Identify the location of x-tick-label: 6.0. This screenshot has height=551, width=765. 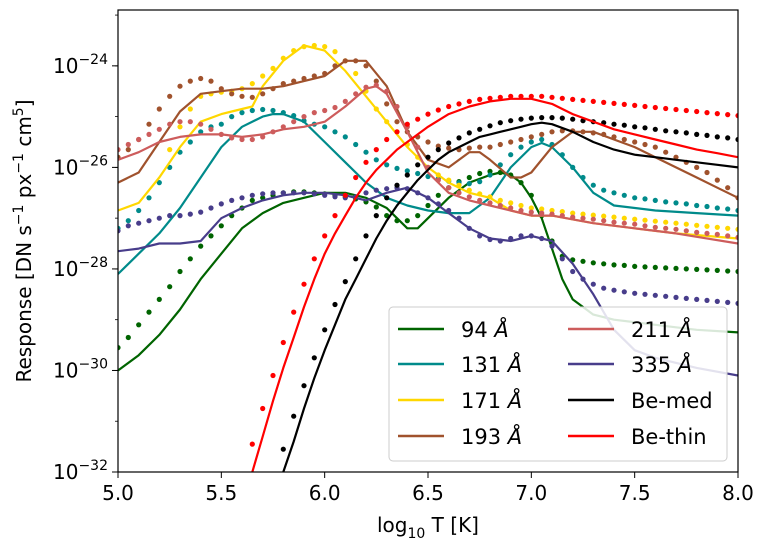
(325, 493).